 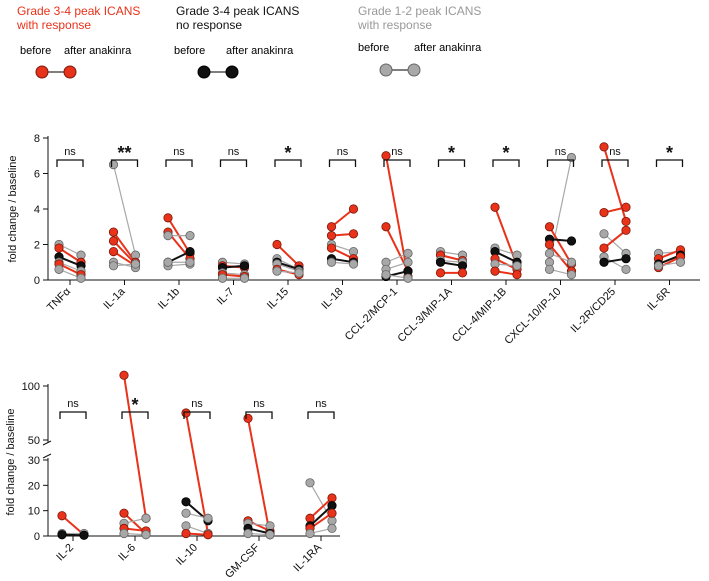 I want to click on legend-dot-after-grade12, so click(x=414, y=70).